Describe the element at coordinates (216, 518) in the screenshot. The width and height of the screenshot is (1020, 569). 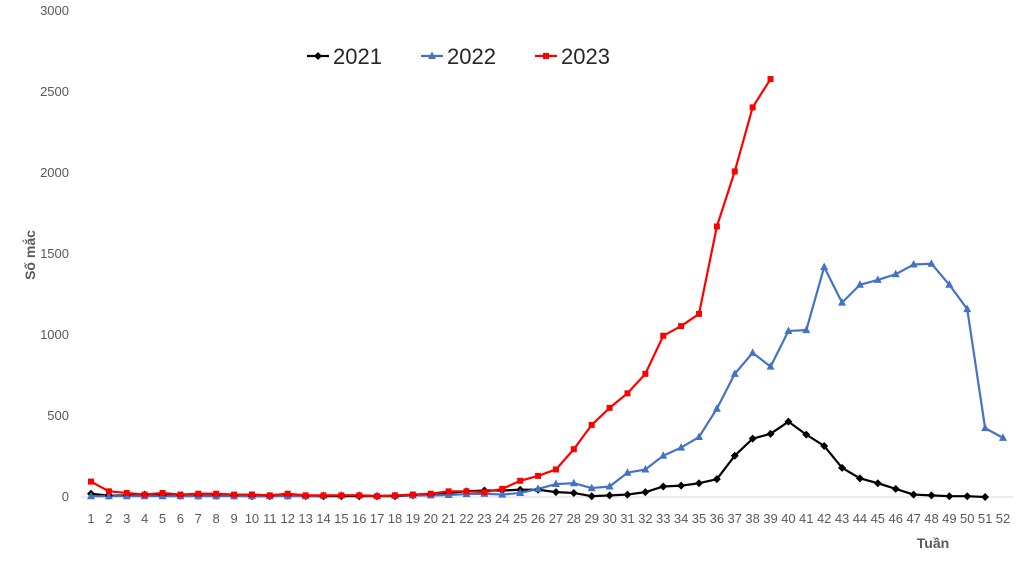
I see `x-tick-label: 8` at that location.